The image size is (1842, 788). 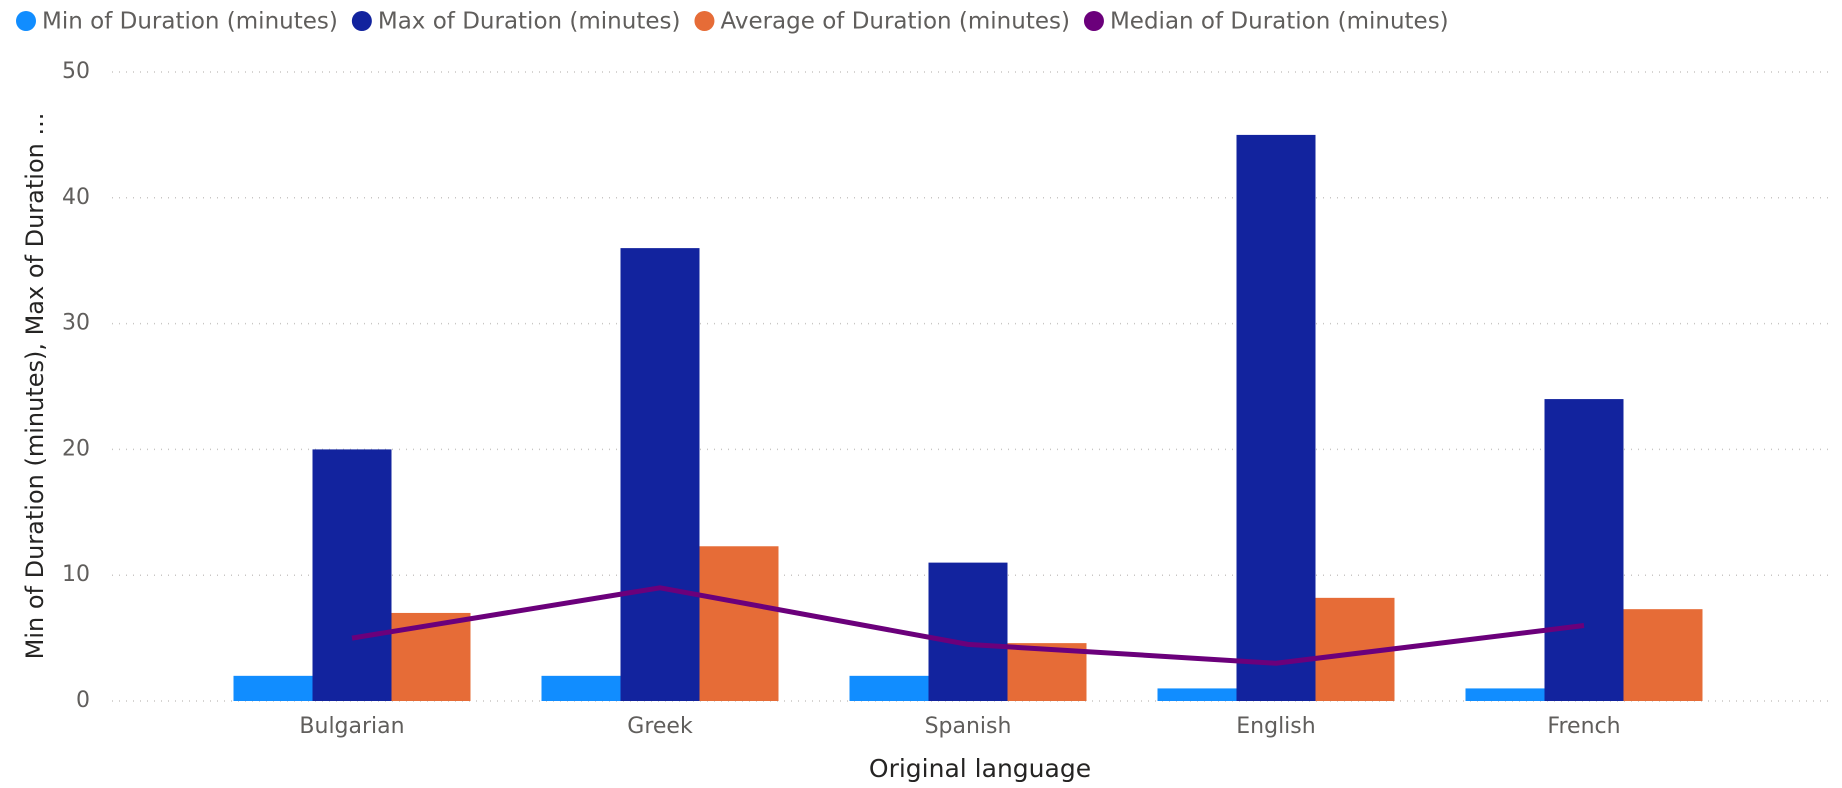 What do you see at coordinates (529, 22) in the screenshot?
I see `legend-label: Max of Duration (minutes)` at bounding box center [529, 22].